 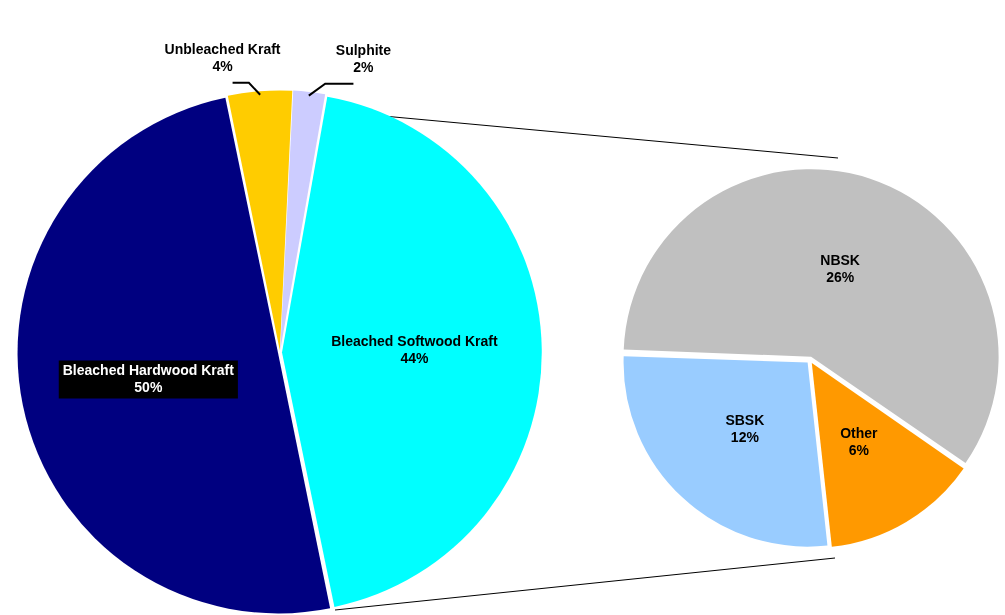 I want to click on slice-label: Sulphite, so click(x=363, y=49).